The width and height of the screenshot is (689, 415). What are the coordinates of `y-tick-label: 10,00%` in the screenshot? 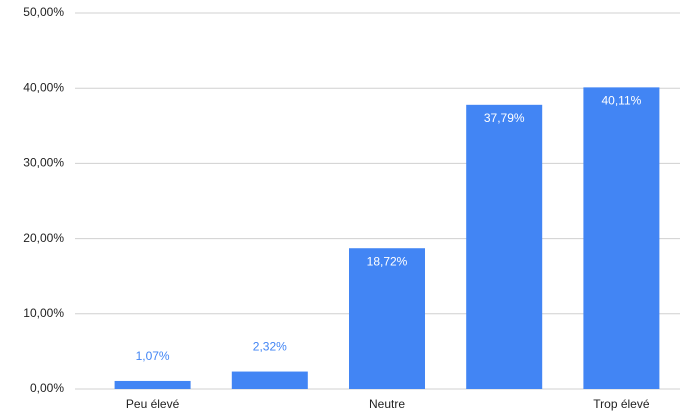 It's located at (43, 313).